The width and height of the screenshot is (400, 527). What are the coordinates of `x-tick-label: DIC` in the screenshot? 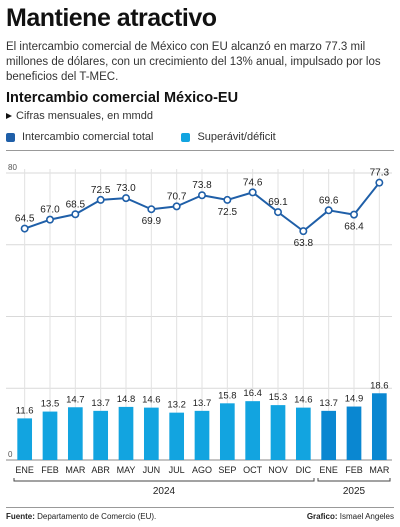 It's located at (304, 470).